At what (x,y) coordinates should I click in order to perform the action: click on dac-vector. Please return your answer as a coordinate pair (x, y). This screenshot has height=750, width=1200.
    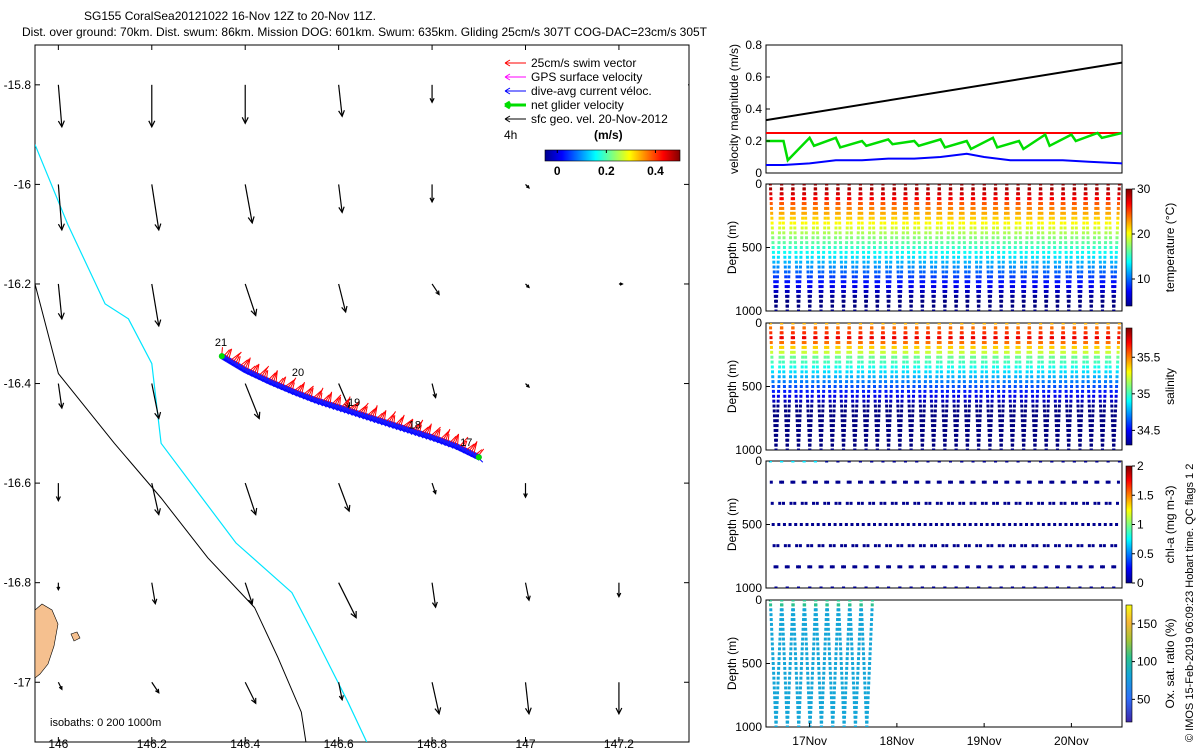
    Looking at the image, I should click on (440, 442).